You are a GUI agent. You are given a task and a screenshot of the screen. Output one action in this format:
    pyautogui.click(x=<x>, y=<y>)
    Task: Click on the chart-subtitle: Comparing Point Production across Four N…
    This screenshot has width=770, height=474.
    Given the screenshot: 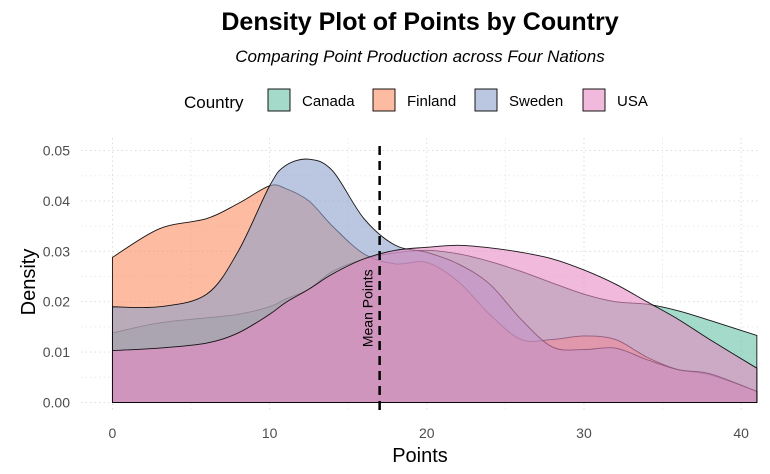 What is the action you would take?
    pyautogui.click(x=420, y=56)
    